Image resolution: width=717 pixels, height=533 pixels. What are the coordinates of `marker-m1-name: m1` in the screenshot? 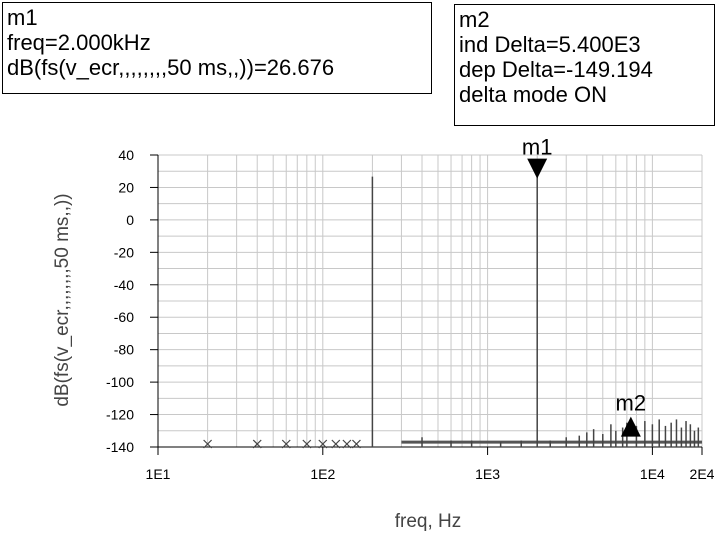 It's located at (22, 17).